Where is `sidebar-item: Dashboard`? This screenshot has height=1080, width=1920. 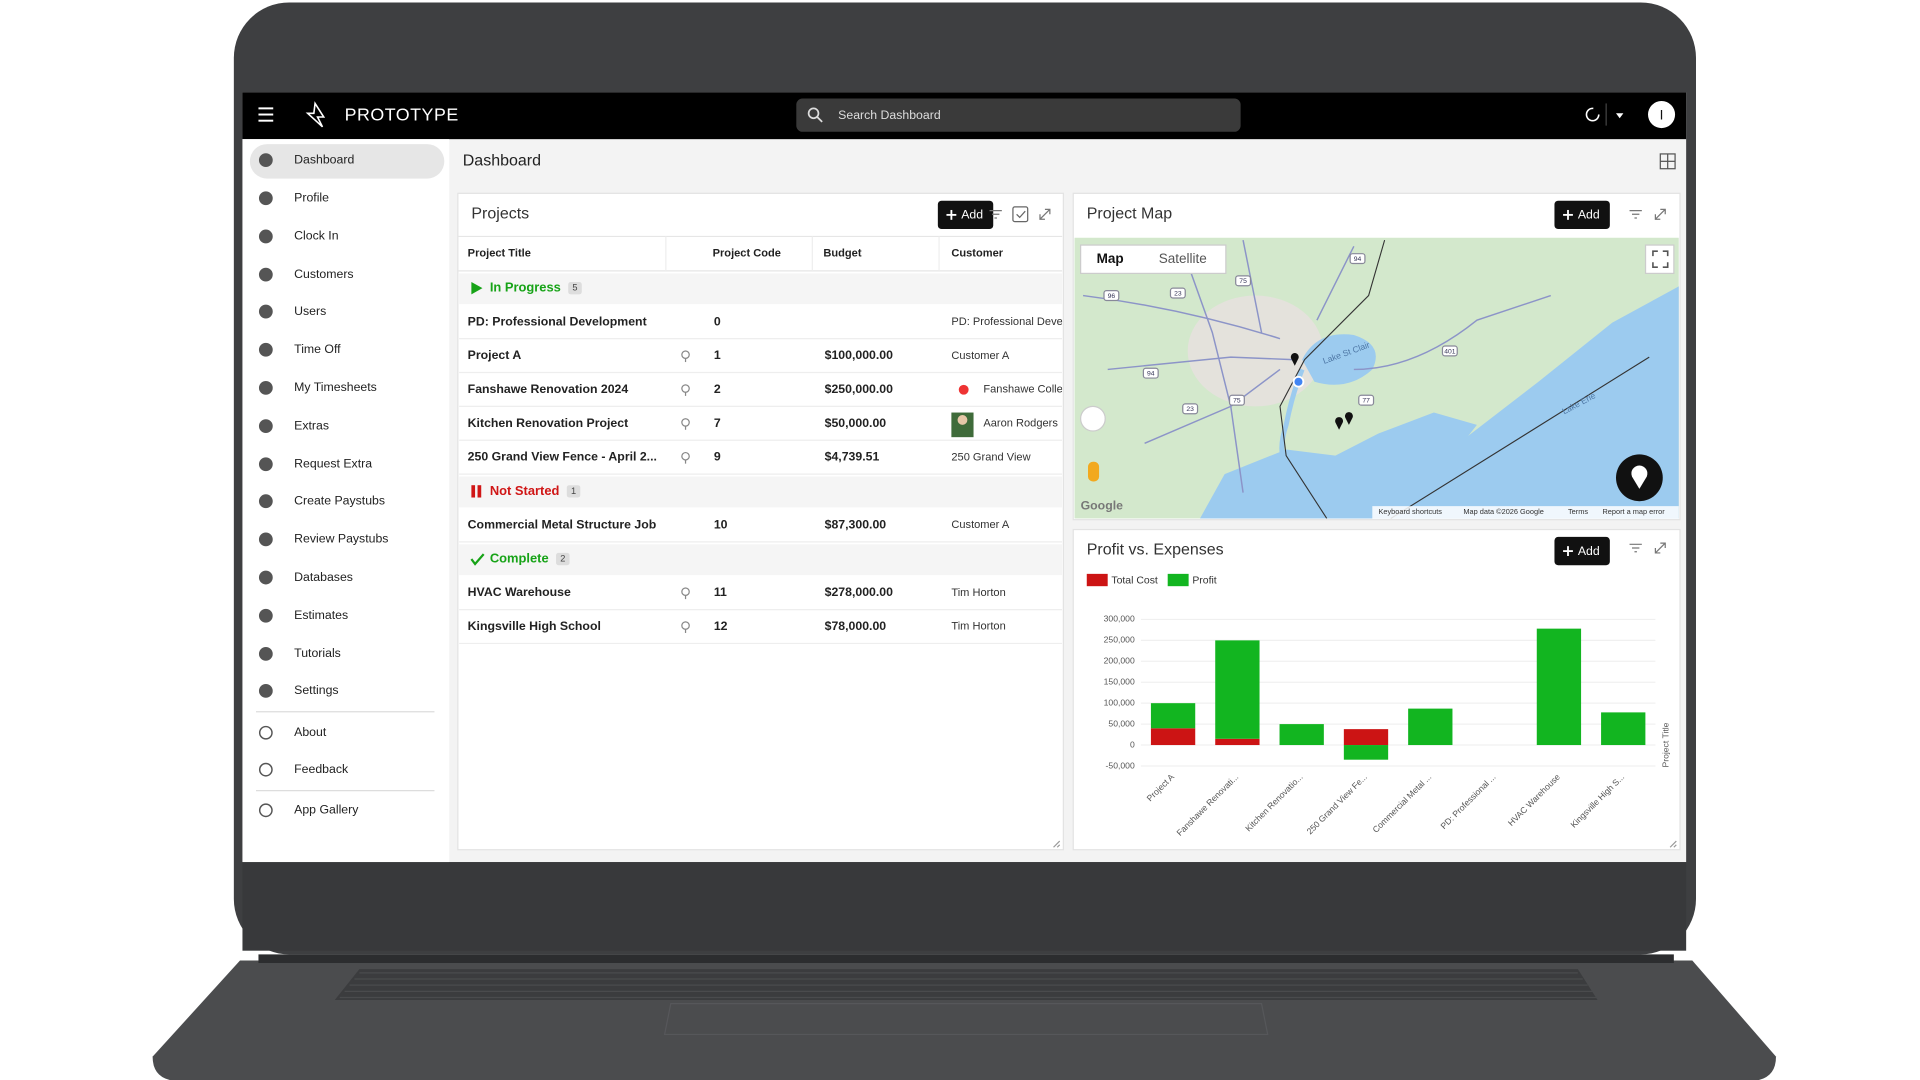 sidebar-item: Dashboard is located at coordinates (306, 159).